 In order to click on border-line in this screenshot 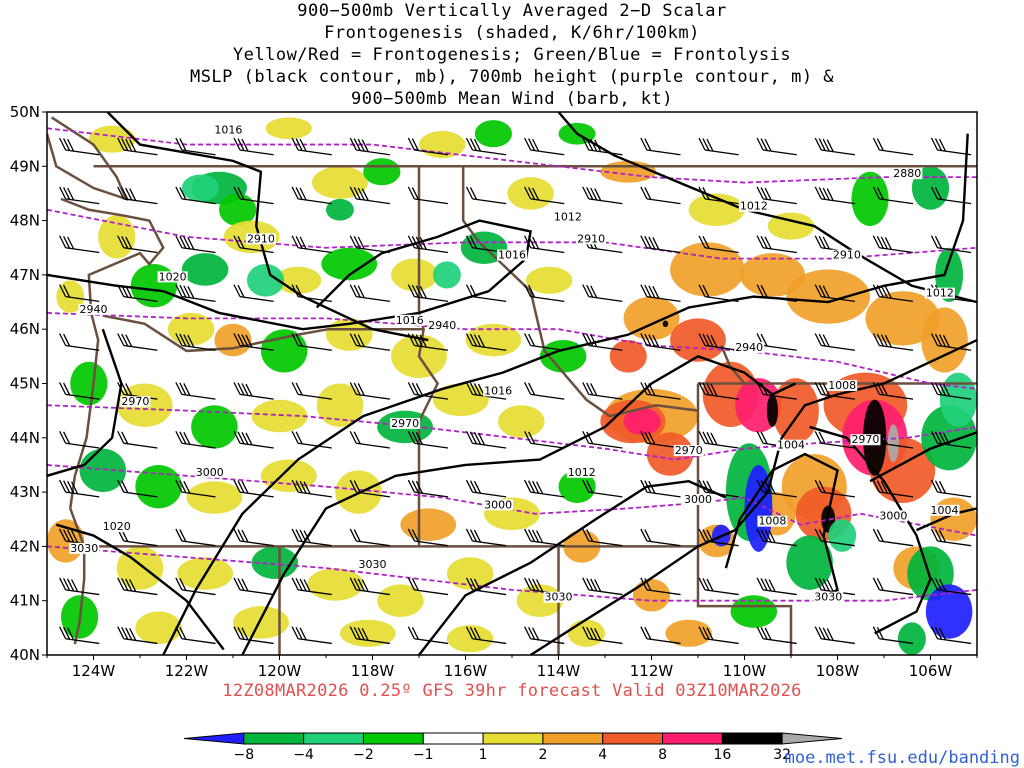, I will do `click(580, 292)`.